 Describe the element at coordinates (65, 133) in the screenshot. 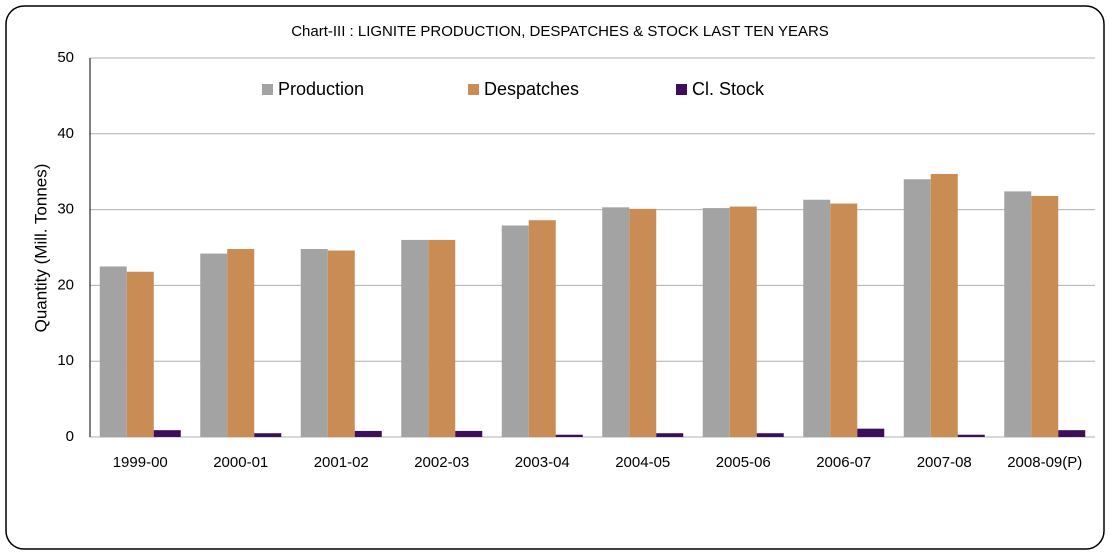

I see `y-tick-label: 40` at that location.